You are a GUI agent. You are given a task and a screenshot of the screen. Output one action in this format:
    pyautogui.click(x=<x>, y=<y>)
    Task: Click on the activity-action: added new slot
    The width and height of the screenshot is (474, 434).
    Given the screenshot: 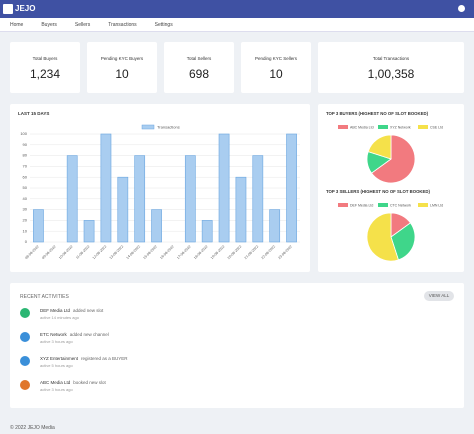 What is the action you would take?
    pyautogui.click(x=88, y=310)
    